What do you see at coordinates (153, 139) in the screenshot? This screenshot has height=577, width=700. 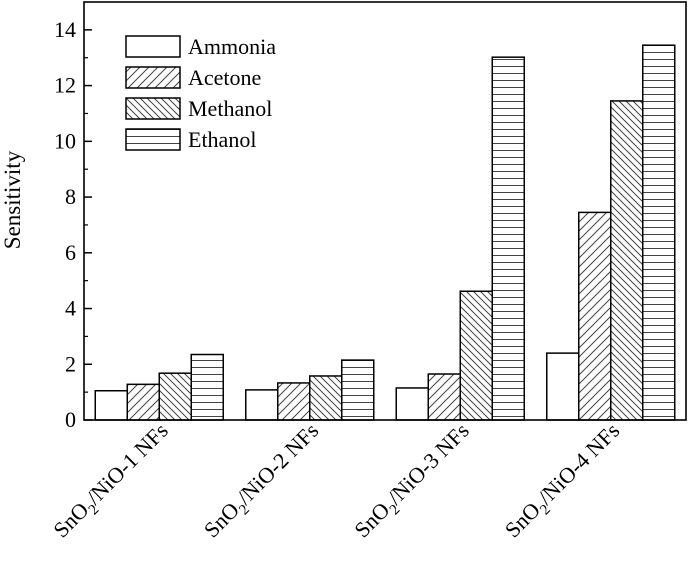 I see `legend-swatch-ethanol` at bounding box center [153, 139].